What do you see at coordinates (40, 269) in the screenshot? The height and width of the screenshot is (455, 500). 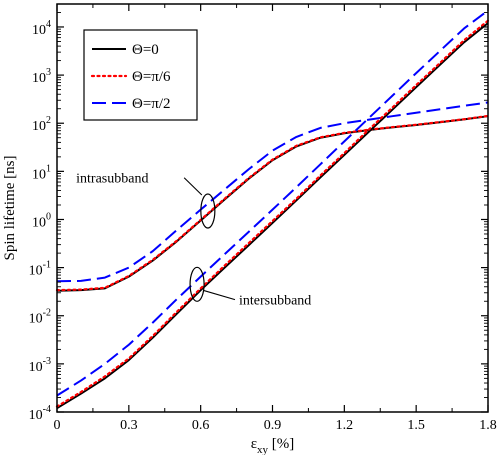 I see `y-tick-label: 10⁻¹` at bounding box center [40, 269].